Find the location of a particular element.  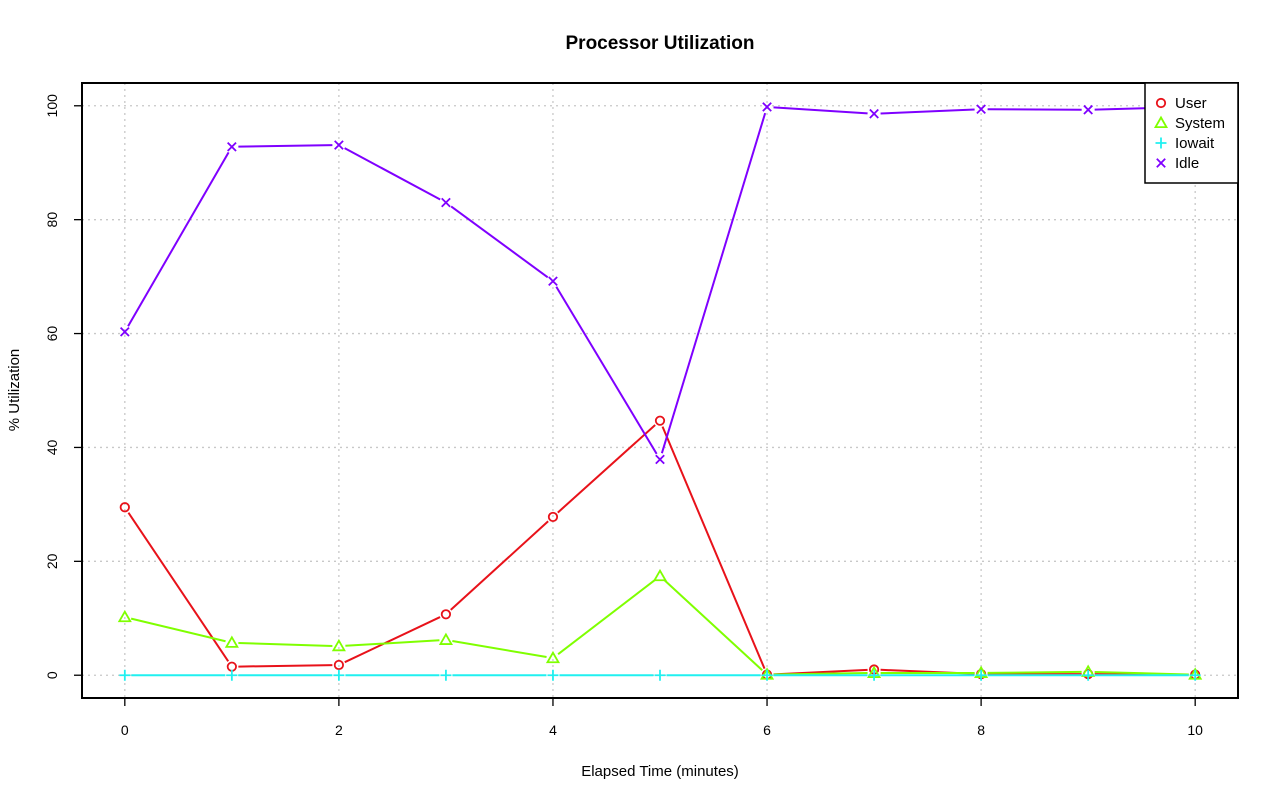

x-tick-label: 6 is located at coordinates (767, 730).